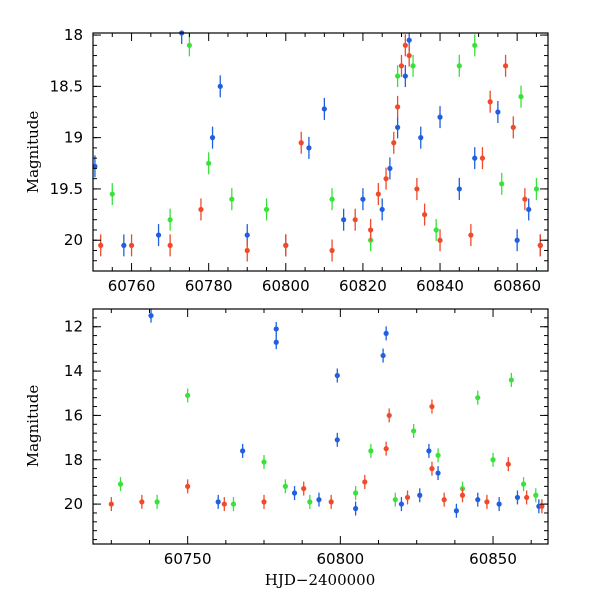 This screenshot has height=600, width=600. What do you see at coordinates (73, 327) in the screenshot?
I see `y-tick-label: 12` at bounding box center [73, 327].